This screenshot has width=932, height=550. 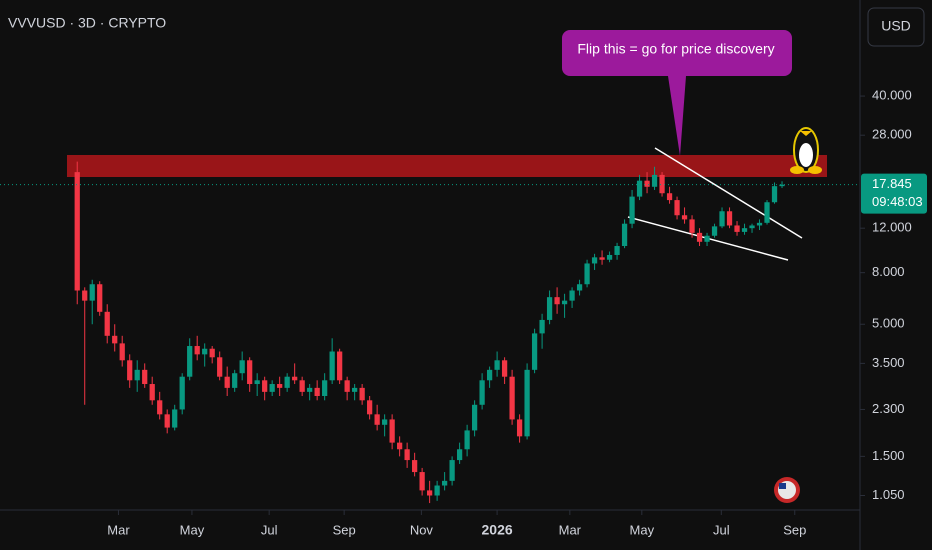 What do you see at coordinates (892, 95) in the screenshot?
I see `y-tick-label: 40.000` at bounding box center [892, 95].